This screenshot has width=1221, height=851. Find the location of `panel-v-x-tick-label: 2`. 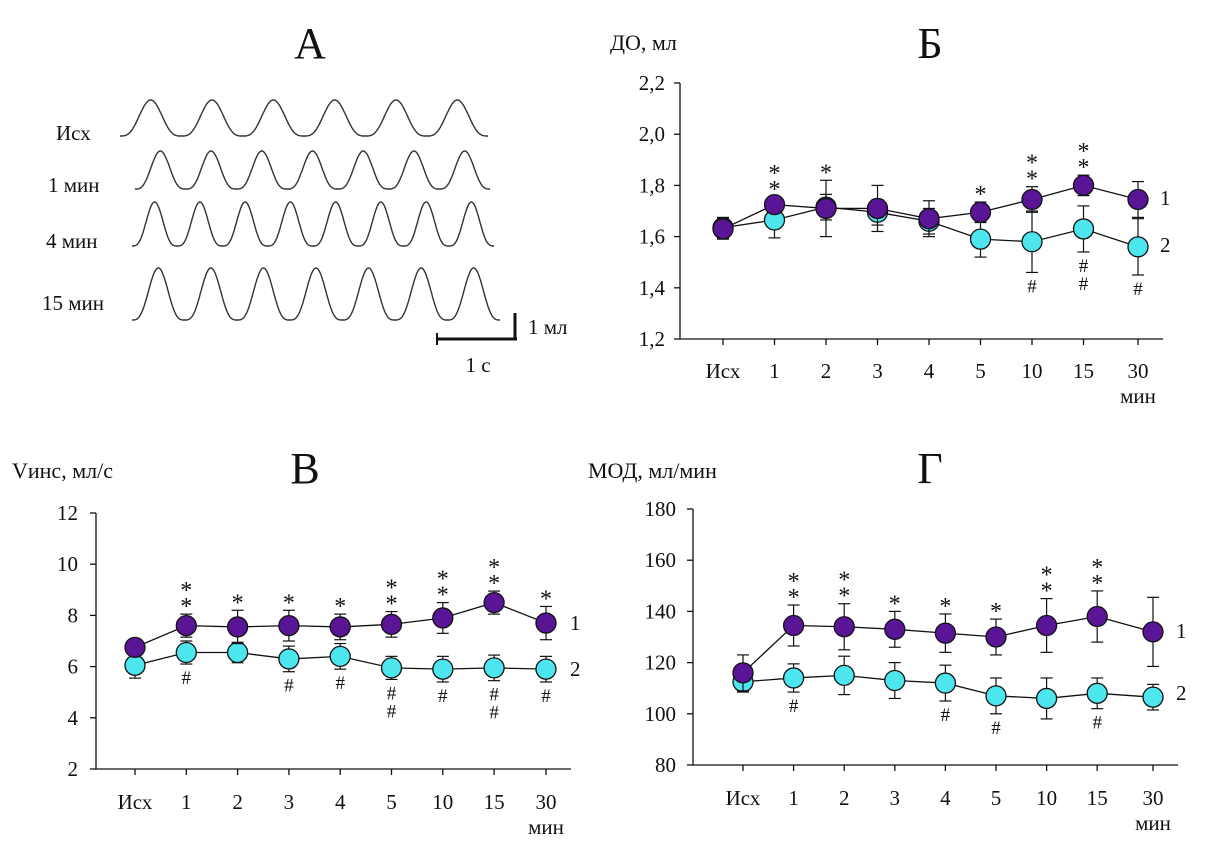

panel-v-x-tick-label: 2 is located at coordinates (237, 802).